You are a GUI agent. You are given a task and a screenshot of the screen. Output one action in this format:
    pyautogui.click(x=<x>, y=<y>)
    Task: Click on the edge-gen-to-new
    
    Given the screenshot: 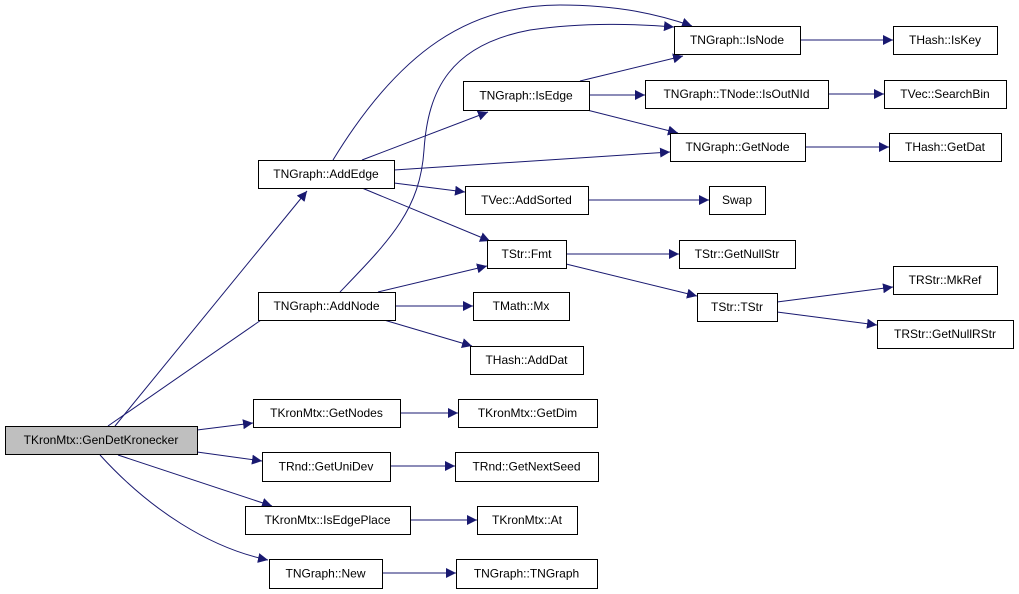 What is the action you would take?
    pyautogui.click(x=184, y=508)
    